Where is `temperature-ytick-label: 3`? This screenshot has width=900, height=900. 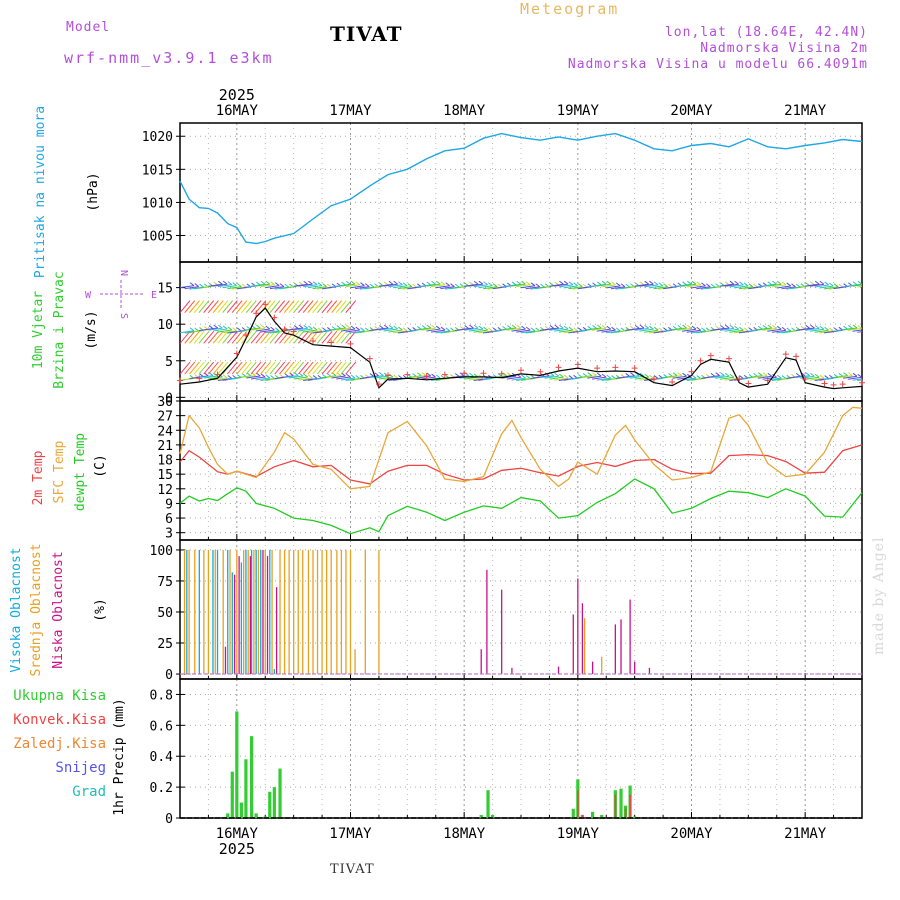
temperature-ytick-label: 3 is located at coordinates (169, 534).